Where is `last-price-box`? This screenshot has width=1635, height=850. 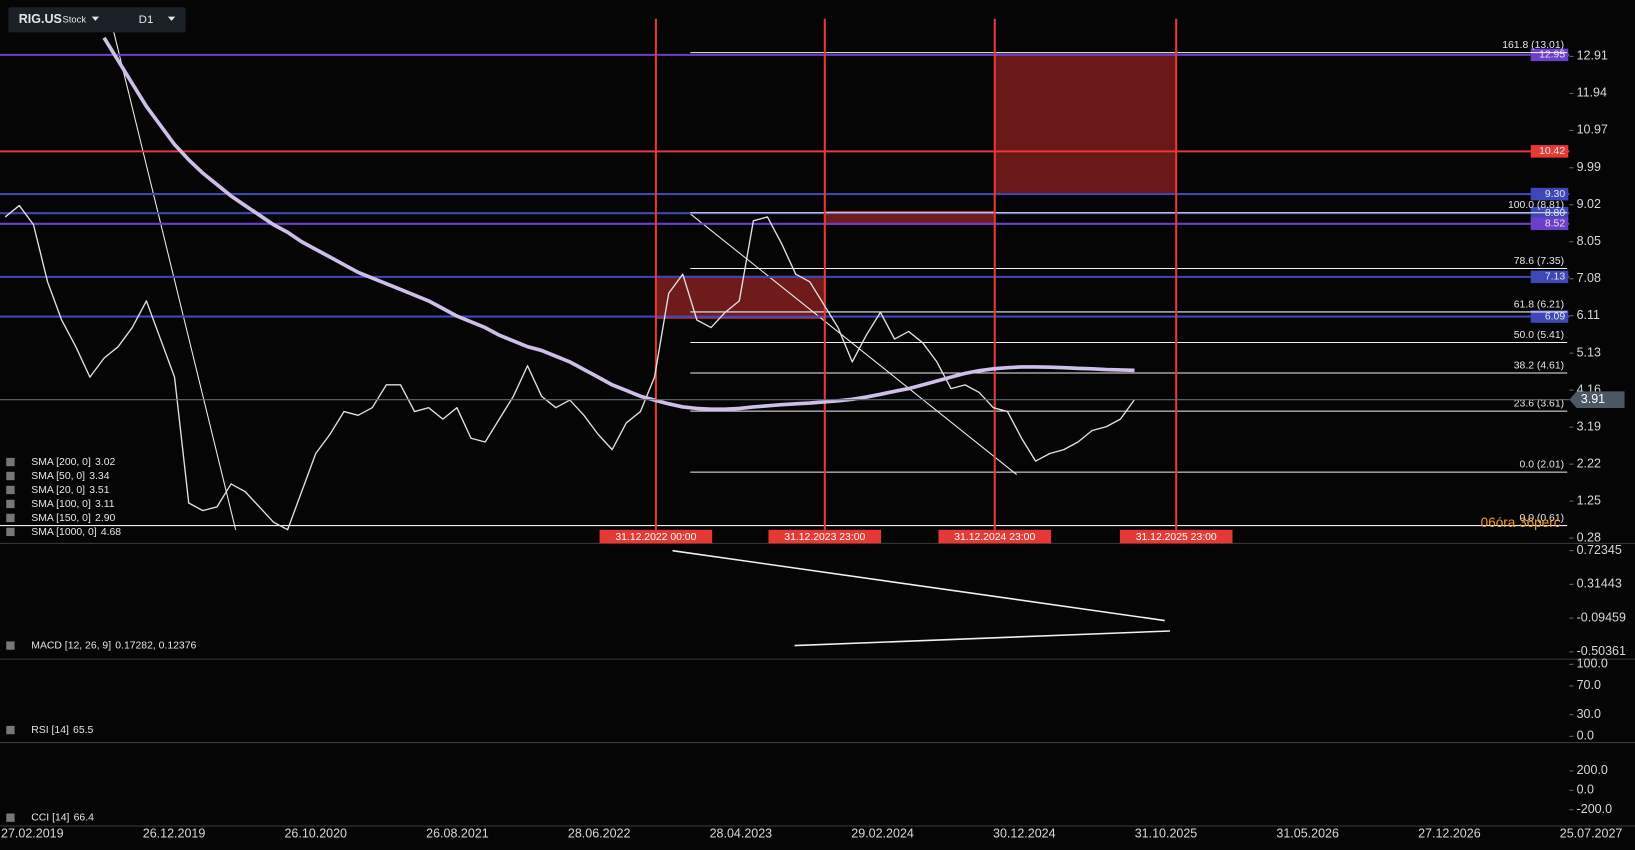 last-price-box is located at coordinates (1597, 400).